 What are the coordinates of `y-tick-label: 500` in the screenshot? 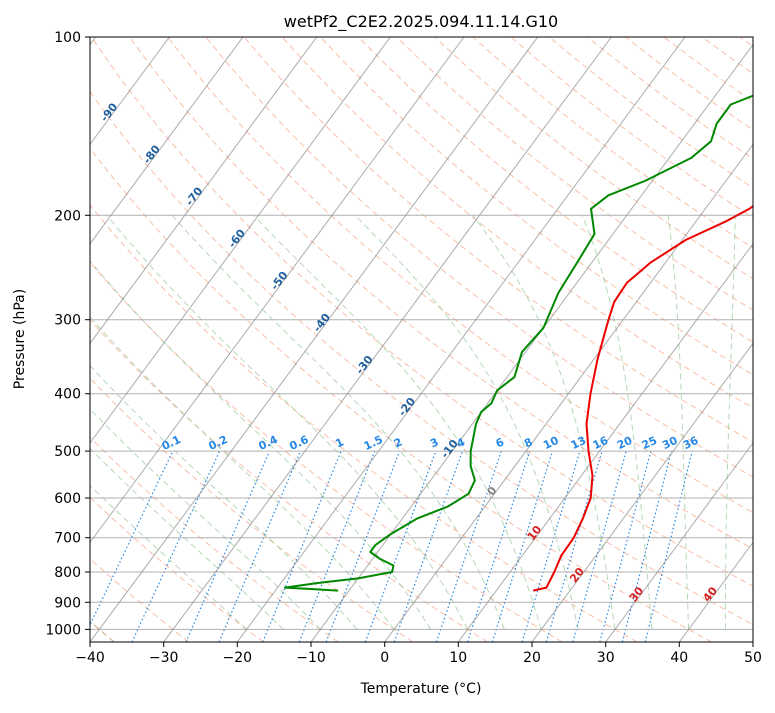 It's located at (67, 452).